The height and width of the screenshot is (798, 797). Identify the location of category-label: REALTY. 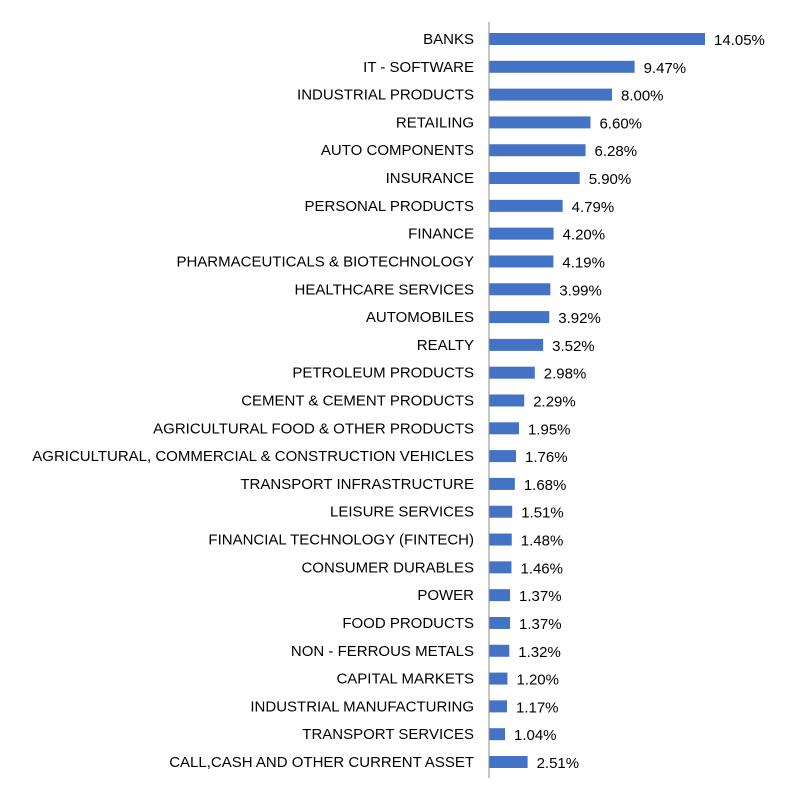
(445, 345).